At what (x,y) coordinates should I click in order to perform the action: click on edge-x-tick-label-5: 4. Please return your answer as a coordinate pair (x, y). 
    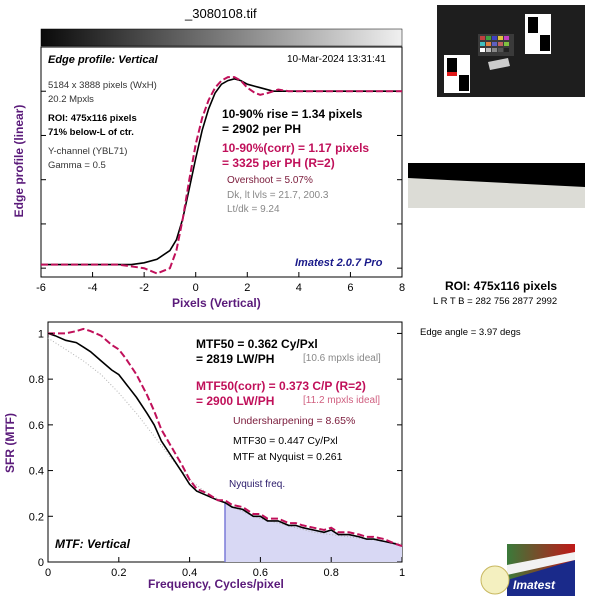
    Looking at the image, I should click on (299, 288).